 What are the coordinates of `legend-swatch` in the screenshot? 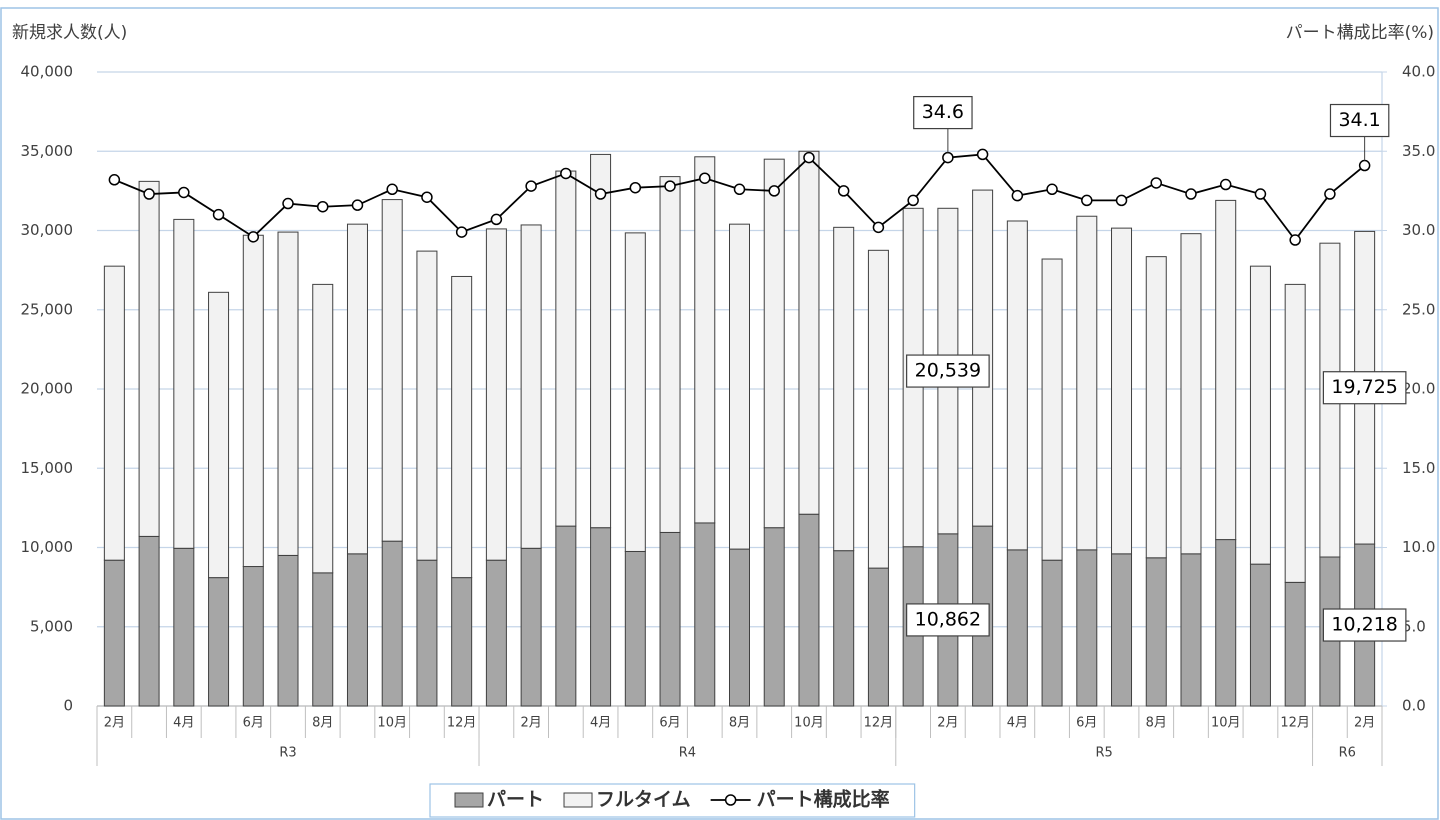 It's located at (578, 800).